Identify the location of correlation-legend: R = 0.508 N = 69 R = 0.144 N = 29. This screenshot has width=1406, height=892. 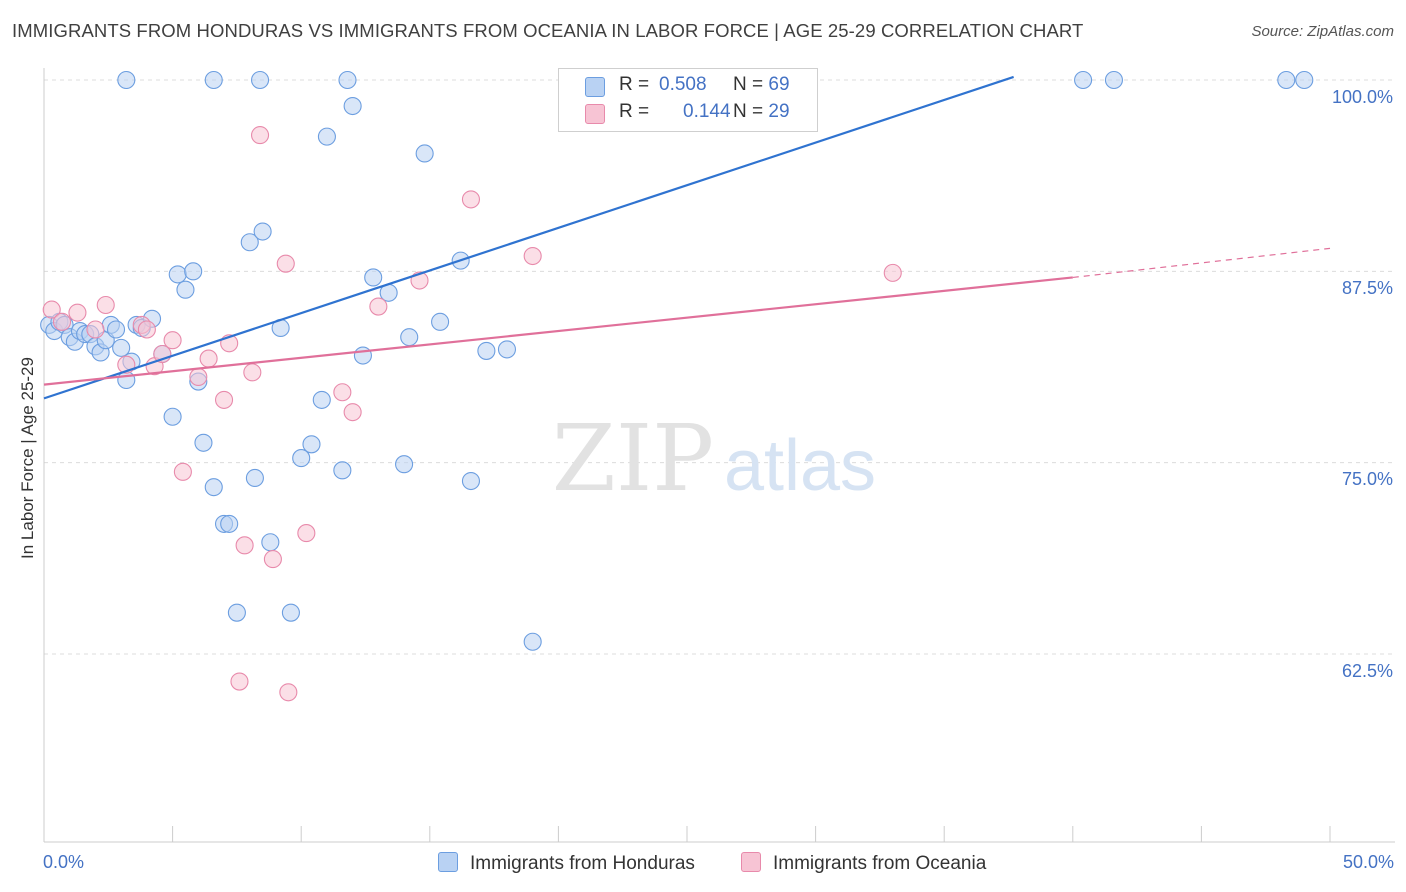
(688, 100).